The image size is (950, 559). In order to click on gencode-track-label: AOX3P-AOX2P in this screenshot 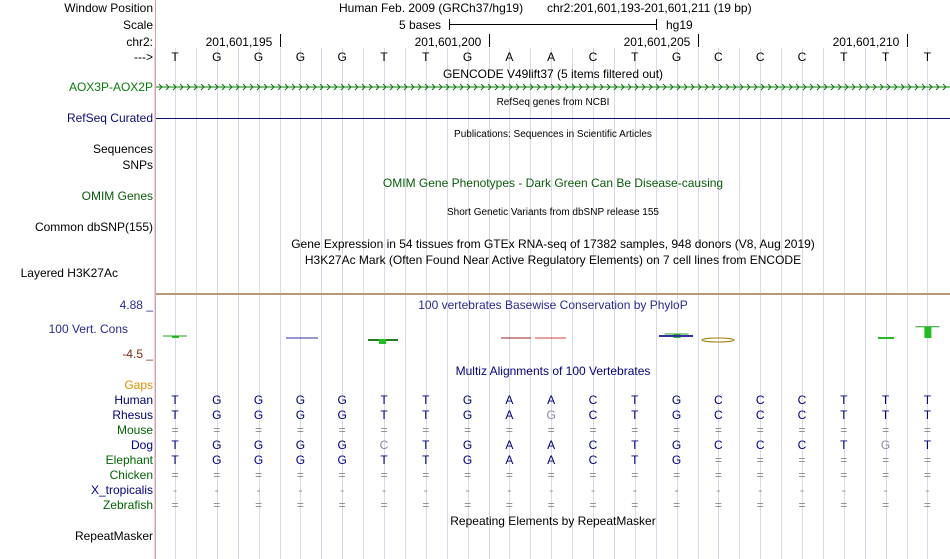, I will do `click(110, 87)`.